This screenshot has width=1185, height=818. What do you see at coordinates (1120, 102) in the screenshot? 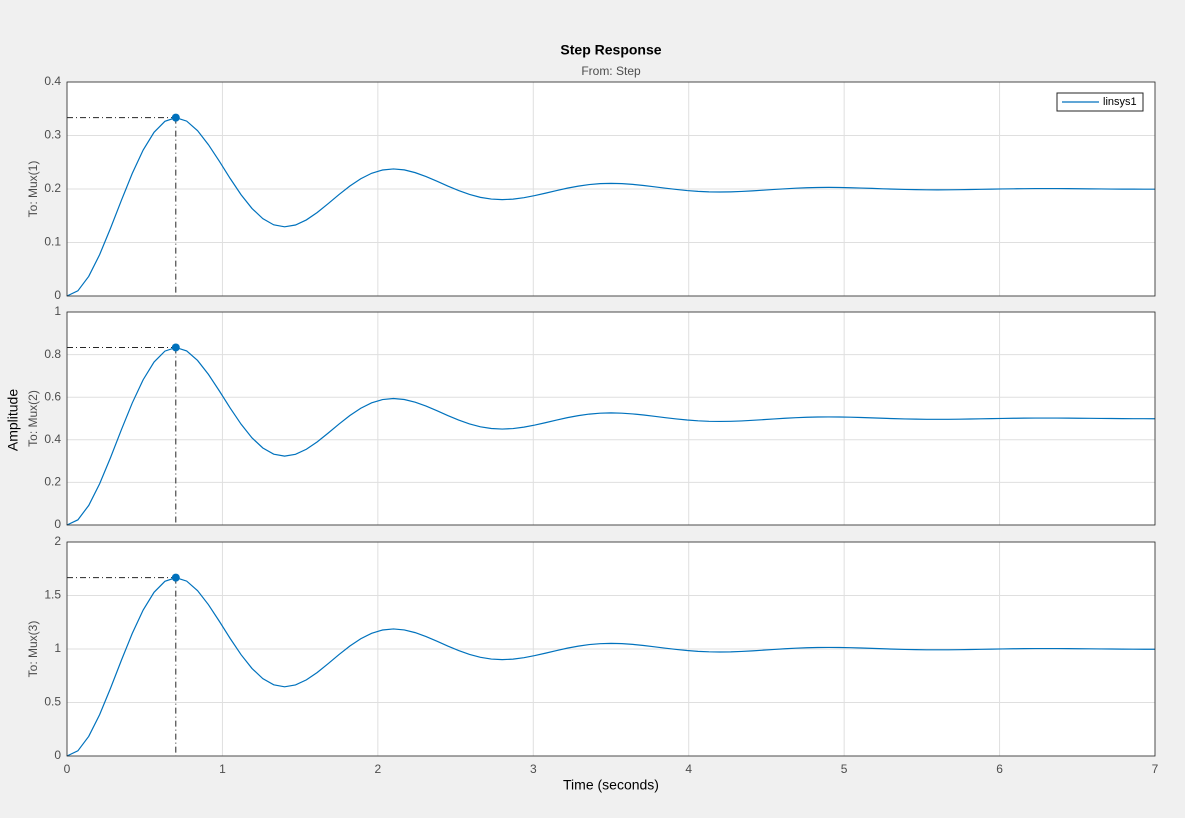
I see `legend-label: linsys1` at bounding box center [1120, 102].